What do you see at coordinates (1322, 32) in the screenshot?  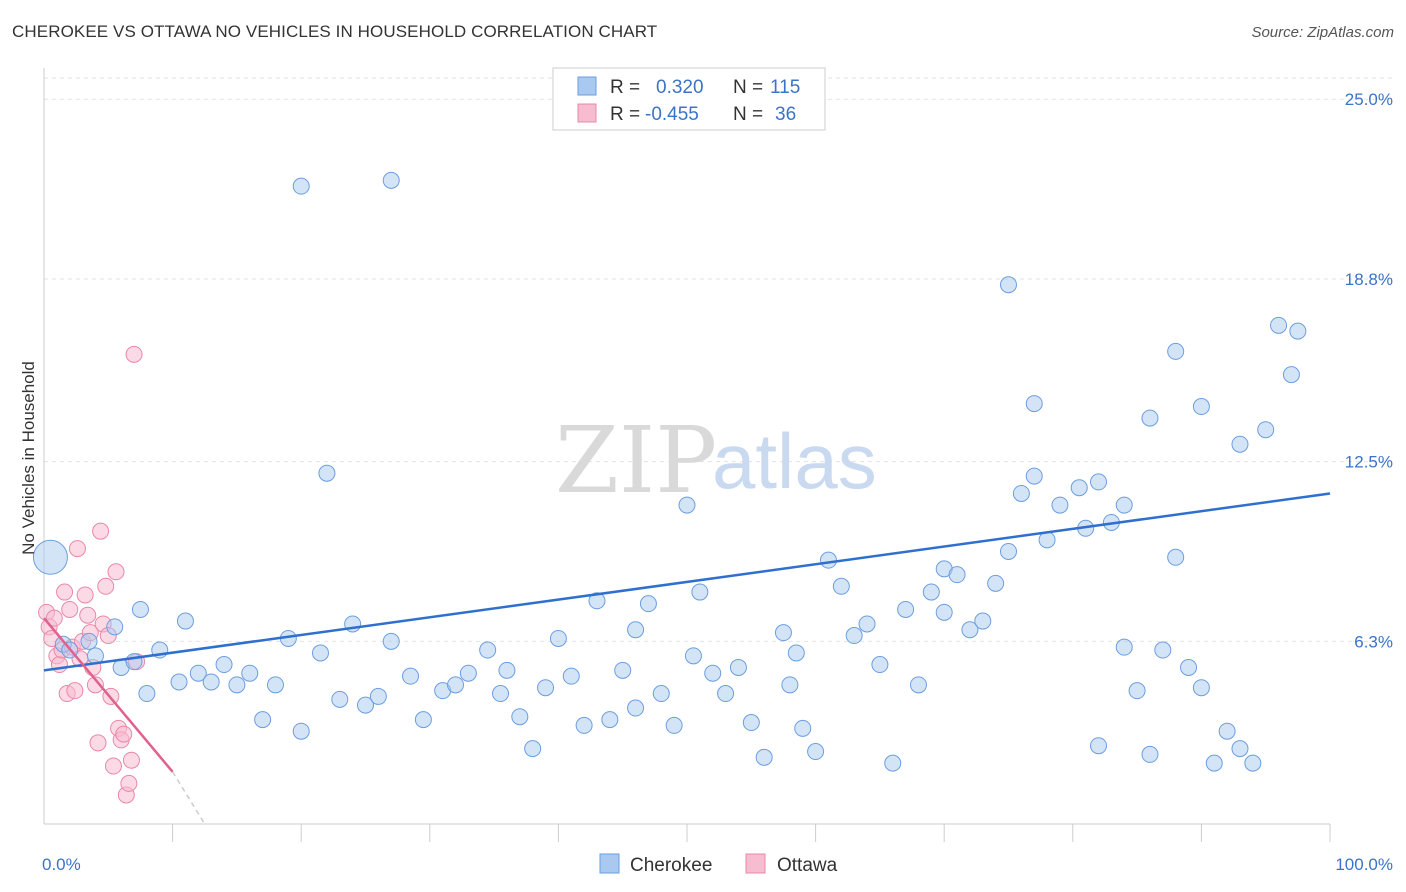 I see `source-label: Source: ZipAtlas.com` at bounding box center [1322, 32].